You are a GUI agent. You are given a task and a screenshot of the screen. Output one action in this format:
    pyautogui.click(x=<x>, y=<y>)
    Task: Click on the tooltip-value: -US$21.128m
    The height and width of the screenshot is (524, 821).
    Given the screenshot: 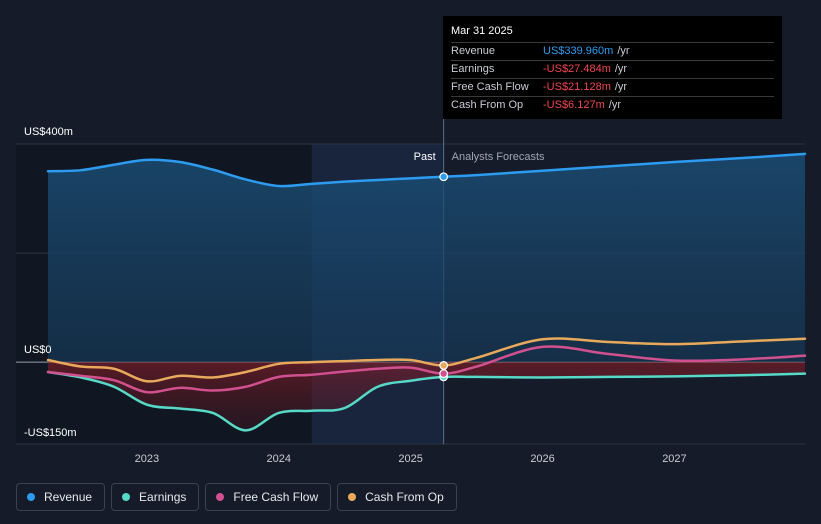 What is the action you would take?
    pyautogui.click(x=577, y=87)
    